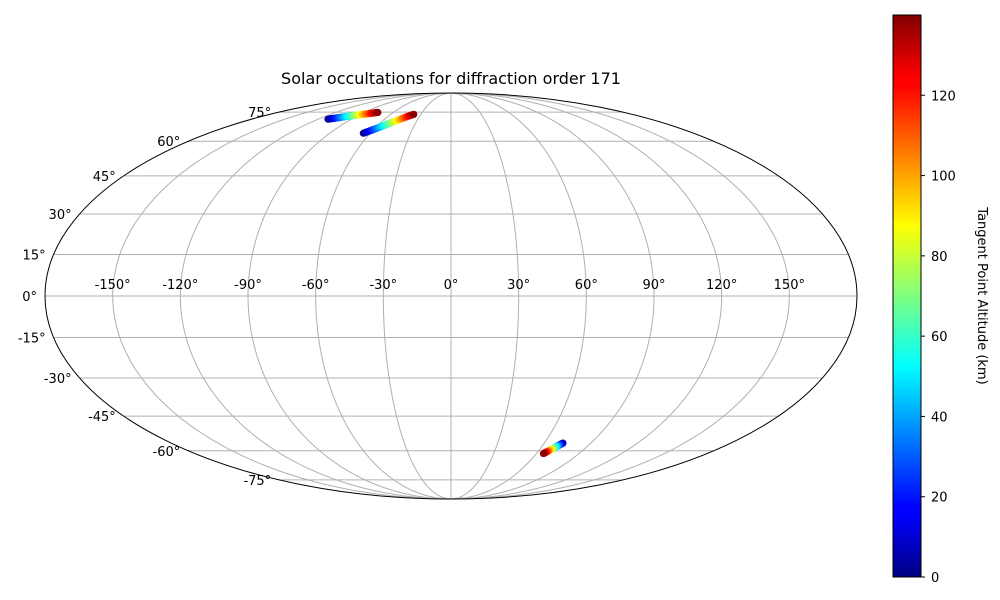  I want to click on latitude-tick-label: 0°, so click(29, 297).